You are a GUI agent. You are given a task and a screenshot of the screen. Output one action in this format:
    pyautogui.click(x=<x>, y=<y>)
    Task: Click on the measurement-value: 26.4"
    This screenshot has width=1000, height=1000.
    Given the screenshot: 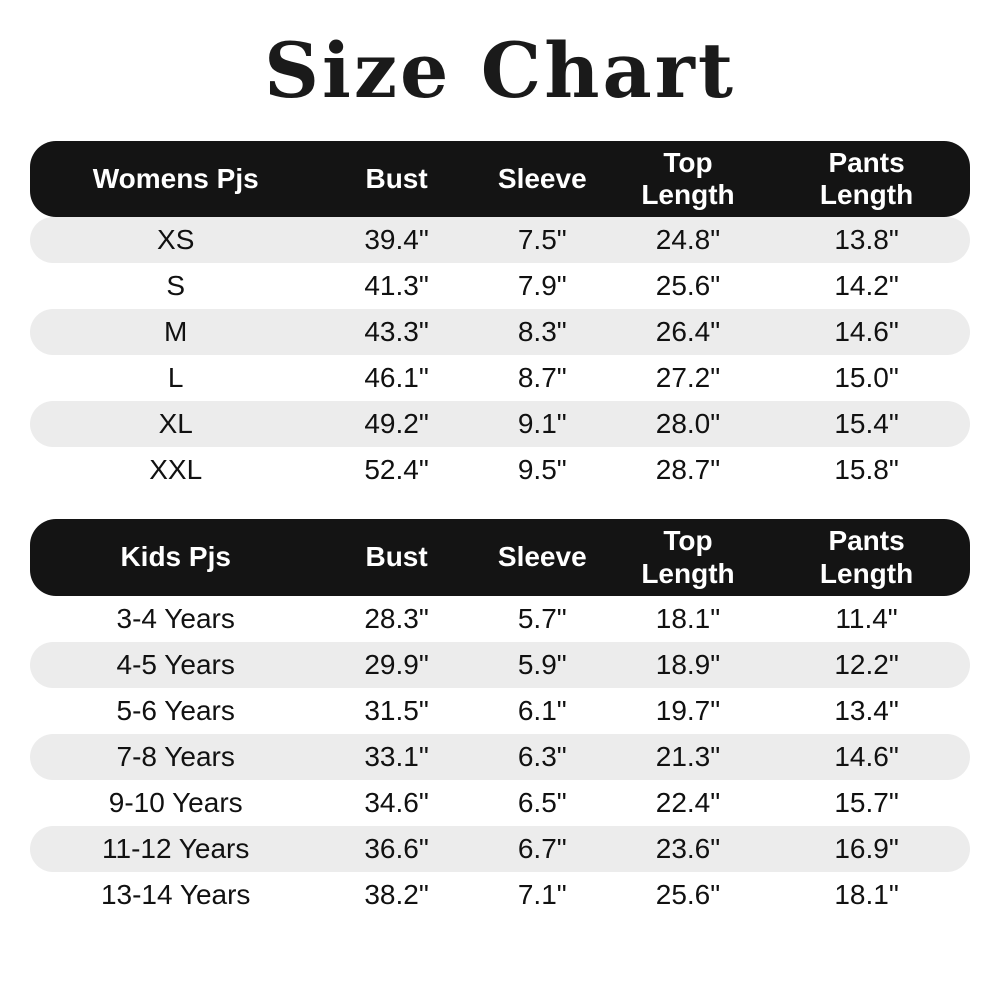 What is the action you would take?
    pyautogui.click(x=688, y=332)
    